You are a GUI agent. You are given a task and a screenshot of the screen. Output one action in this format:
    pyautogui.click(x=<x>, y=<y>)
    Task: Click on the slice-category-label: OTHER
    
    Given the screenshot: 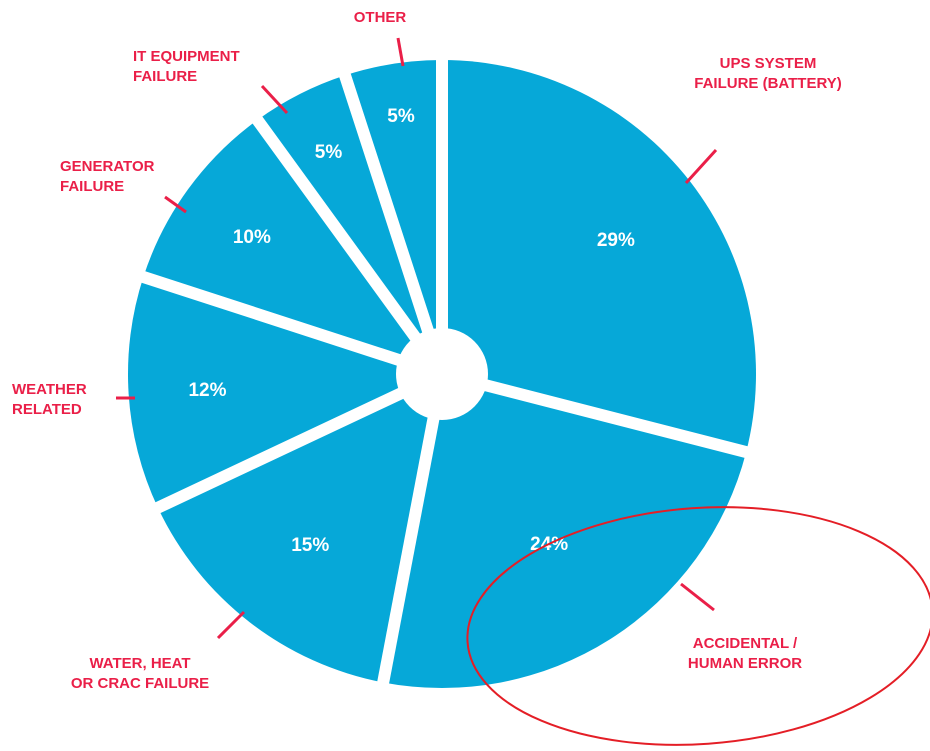 What is the action you would take?
    pyautogui.click(x=380, y=17)
    